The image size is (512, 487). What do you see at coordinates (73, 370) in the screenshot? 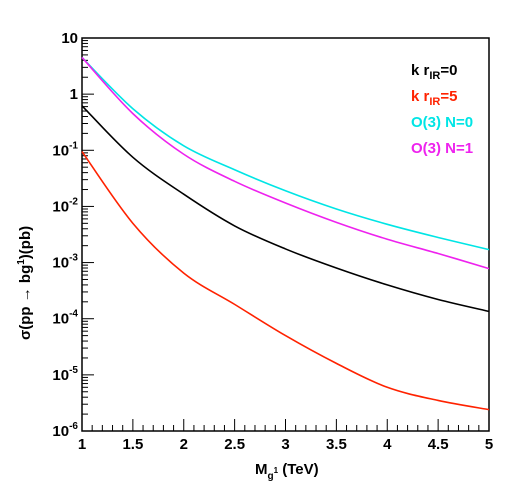
I see `y-tick-exponent: -5` at bounding box center [73, 370].